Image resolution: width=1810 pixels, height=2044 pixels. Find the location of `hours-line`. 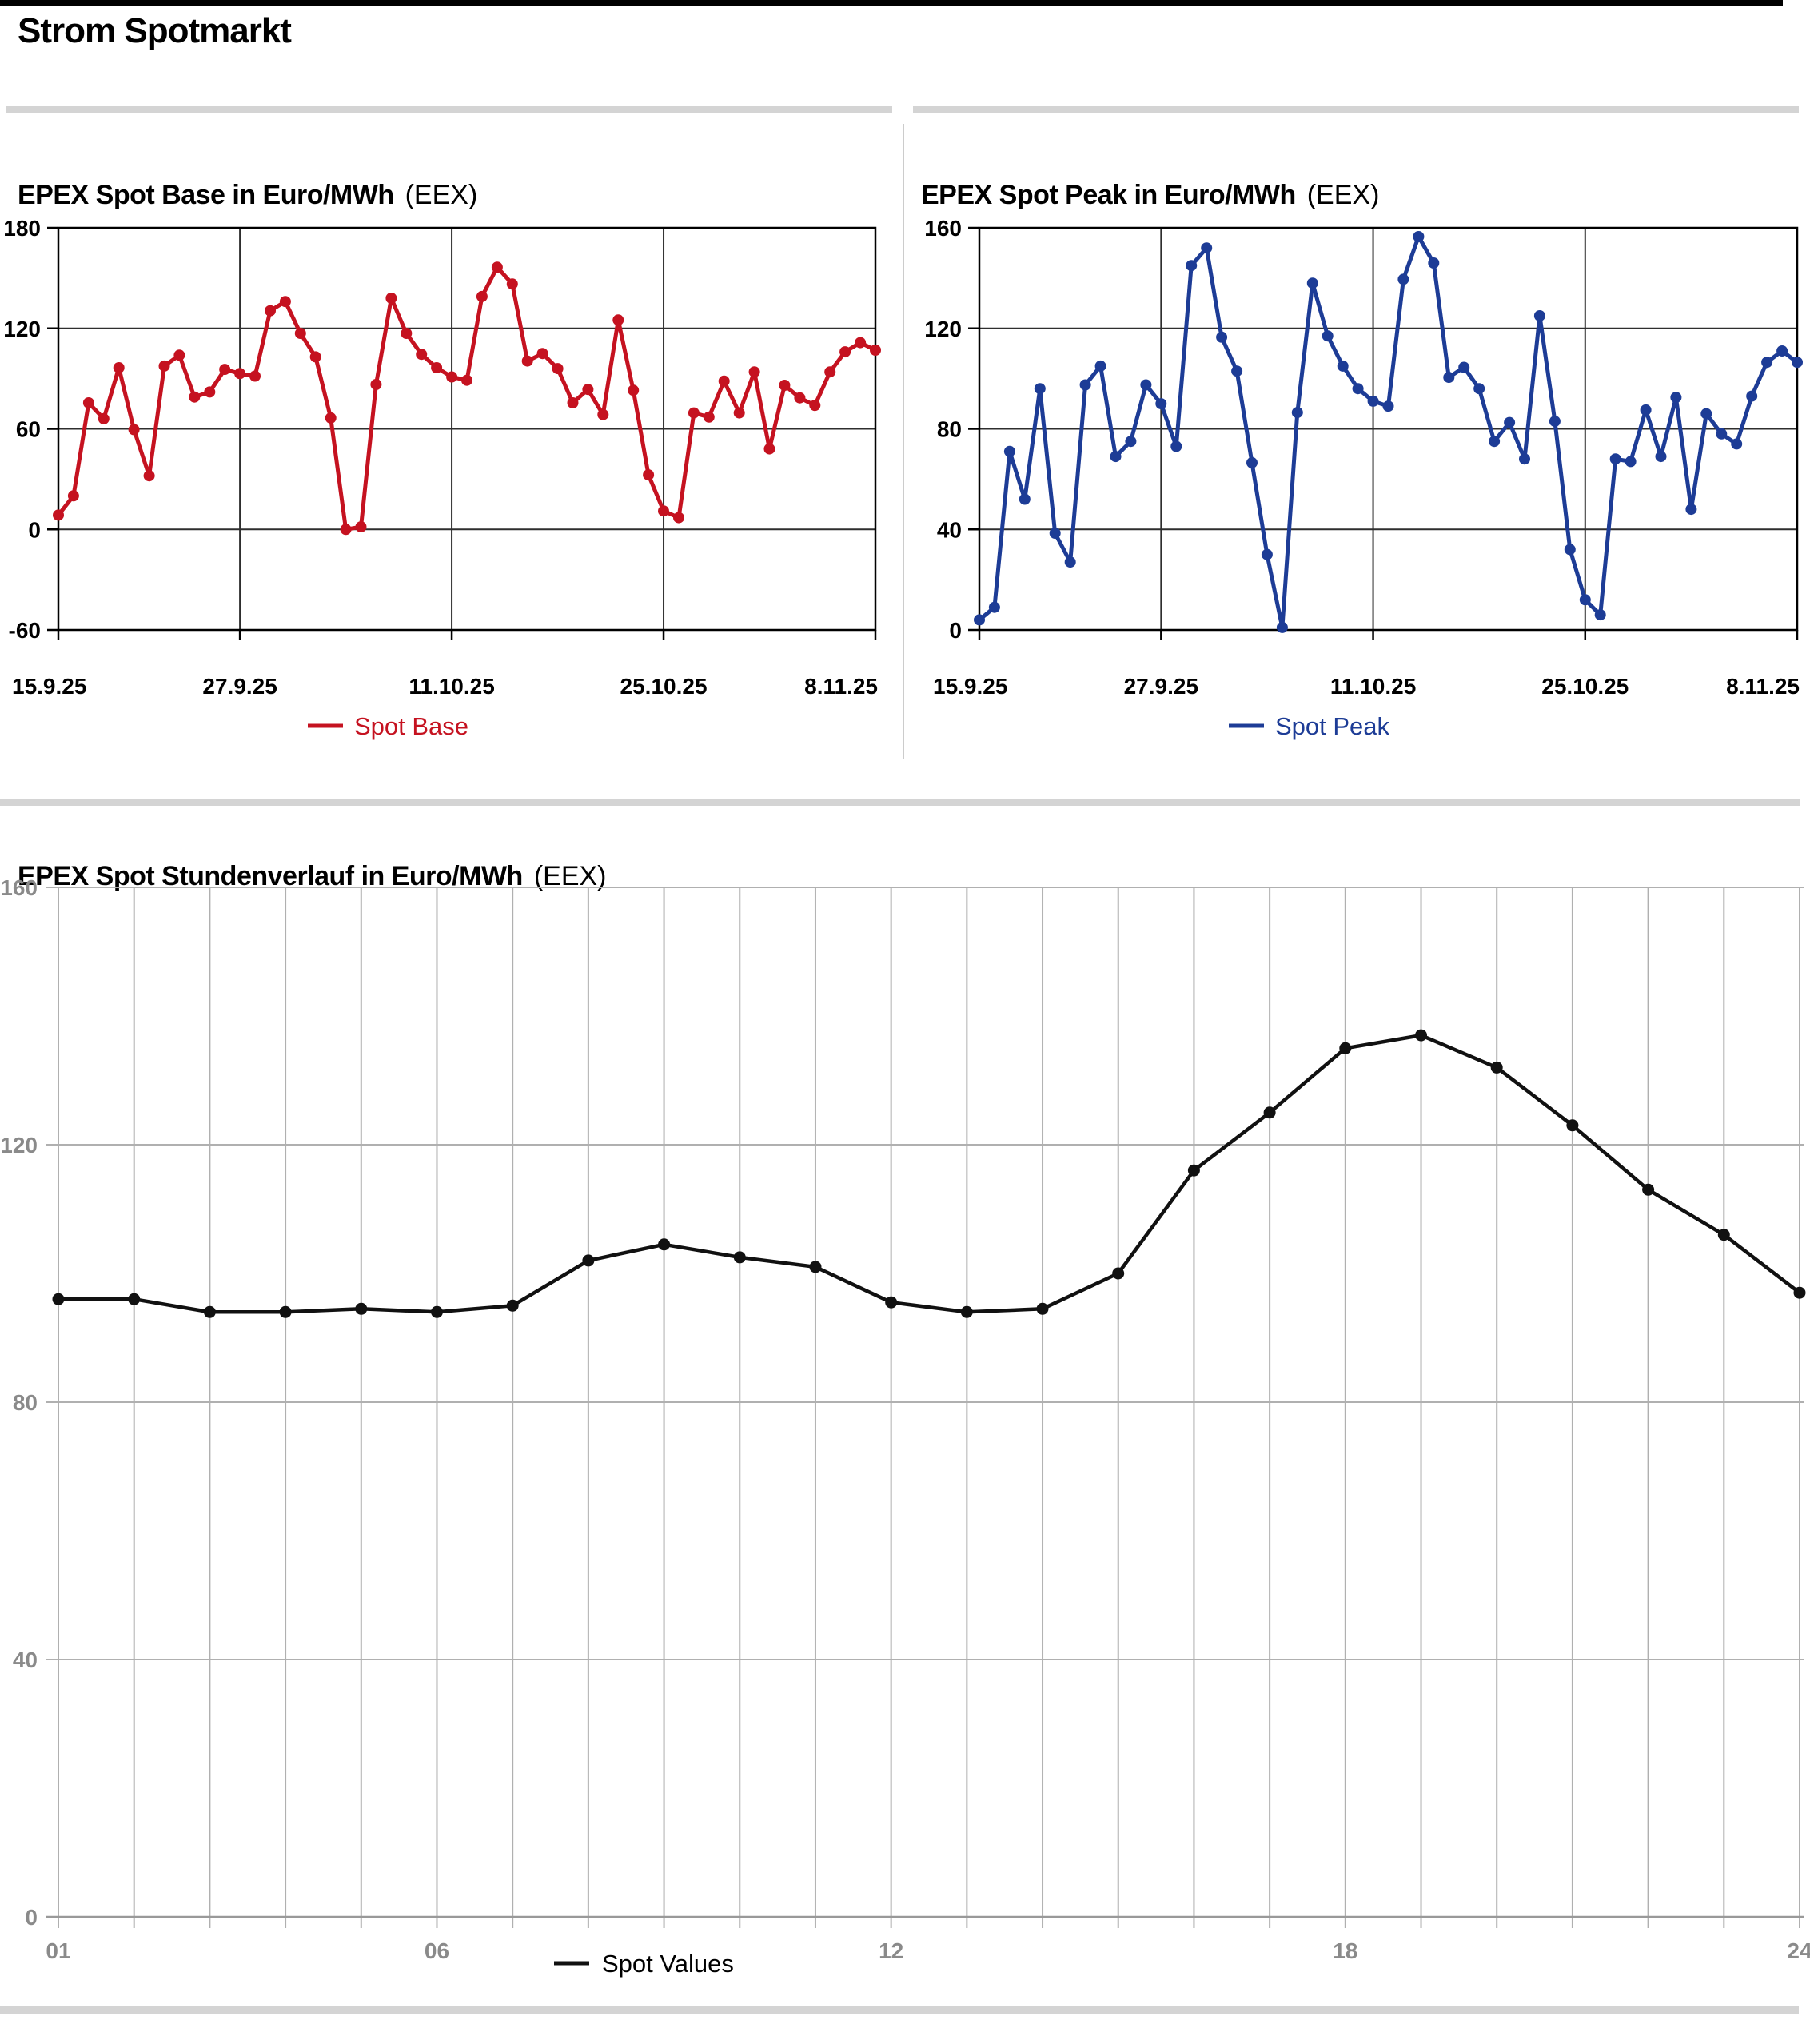

hours-line is located at coordinates (929, 1173).